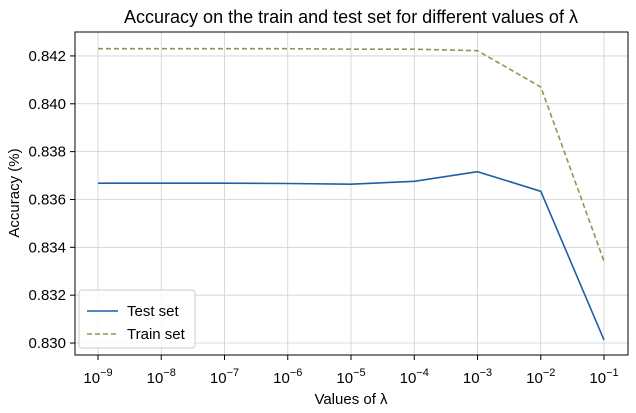 This screenshot has width=636, height=413. Describe the element at coordinates (477, 377) in the screenshot. I see `x-tick-label: 10⁻³` at that location.